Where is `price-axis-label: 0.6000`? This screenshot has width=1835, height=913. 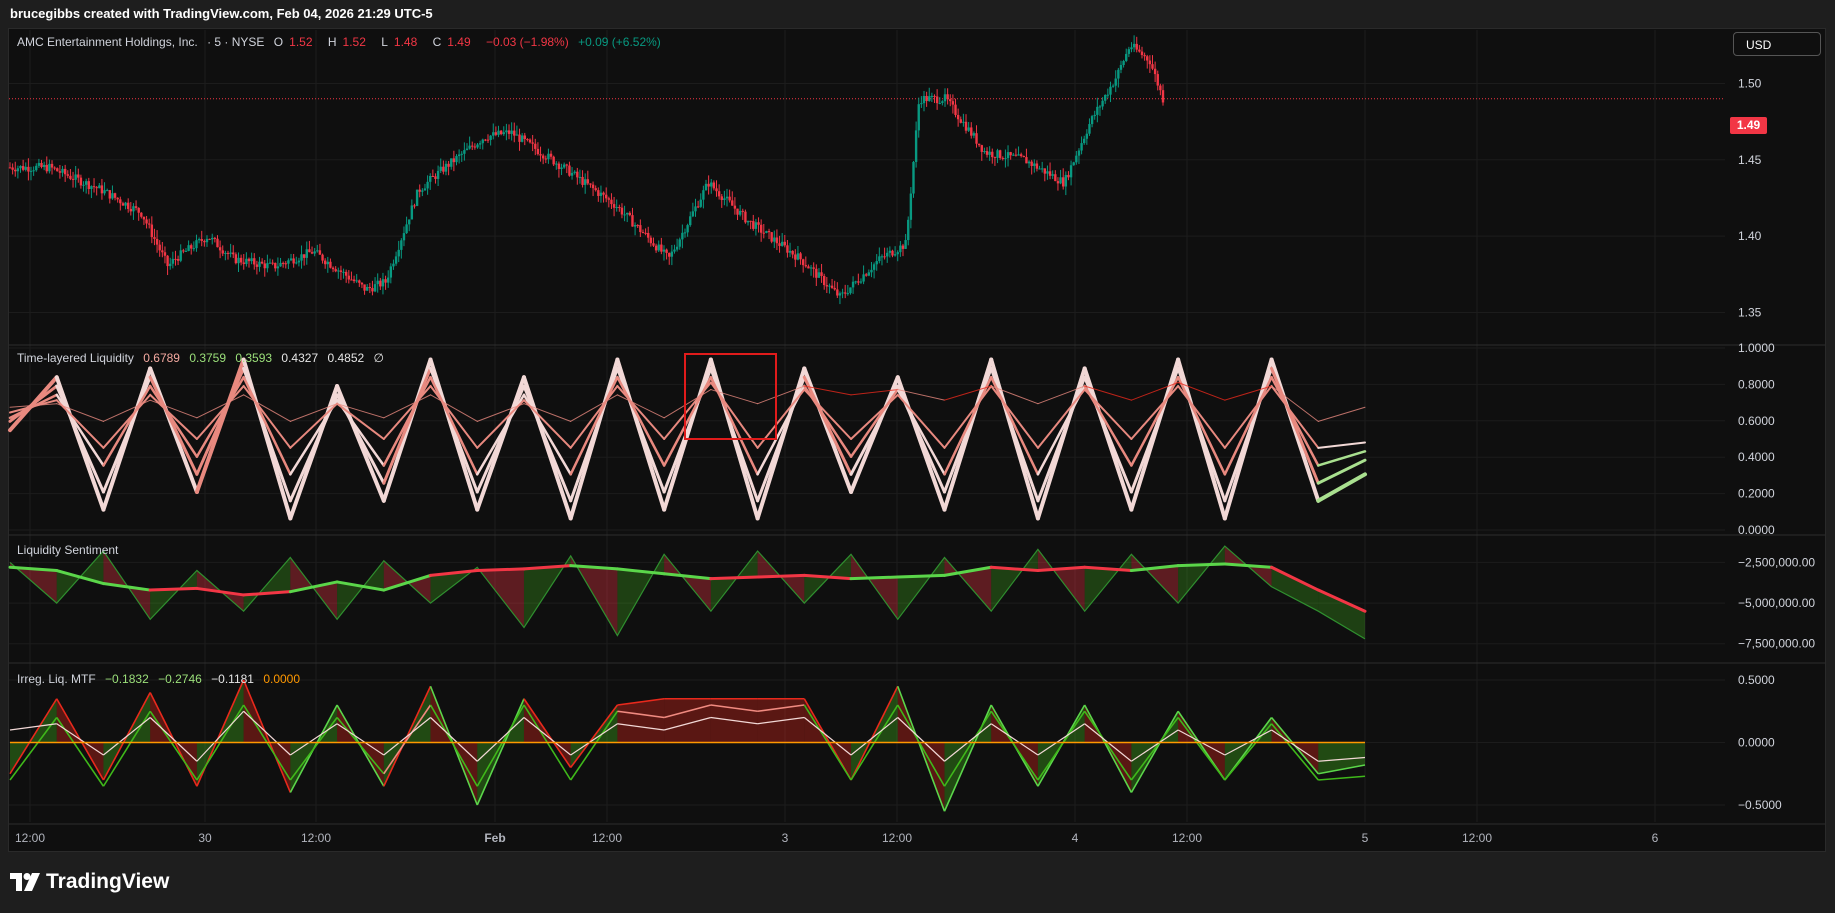
price-axis-label: 0.6000 is located at coordinates (1756, 421).